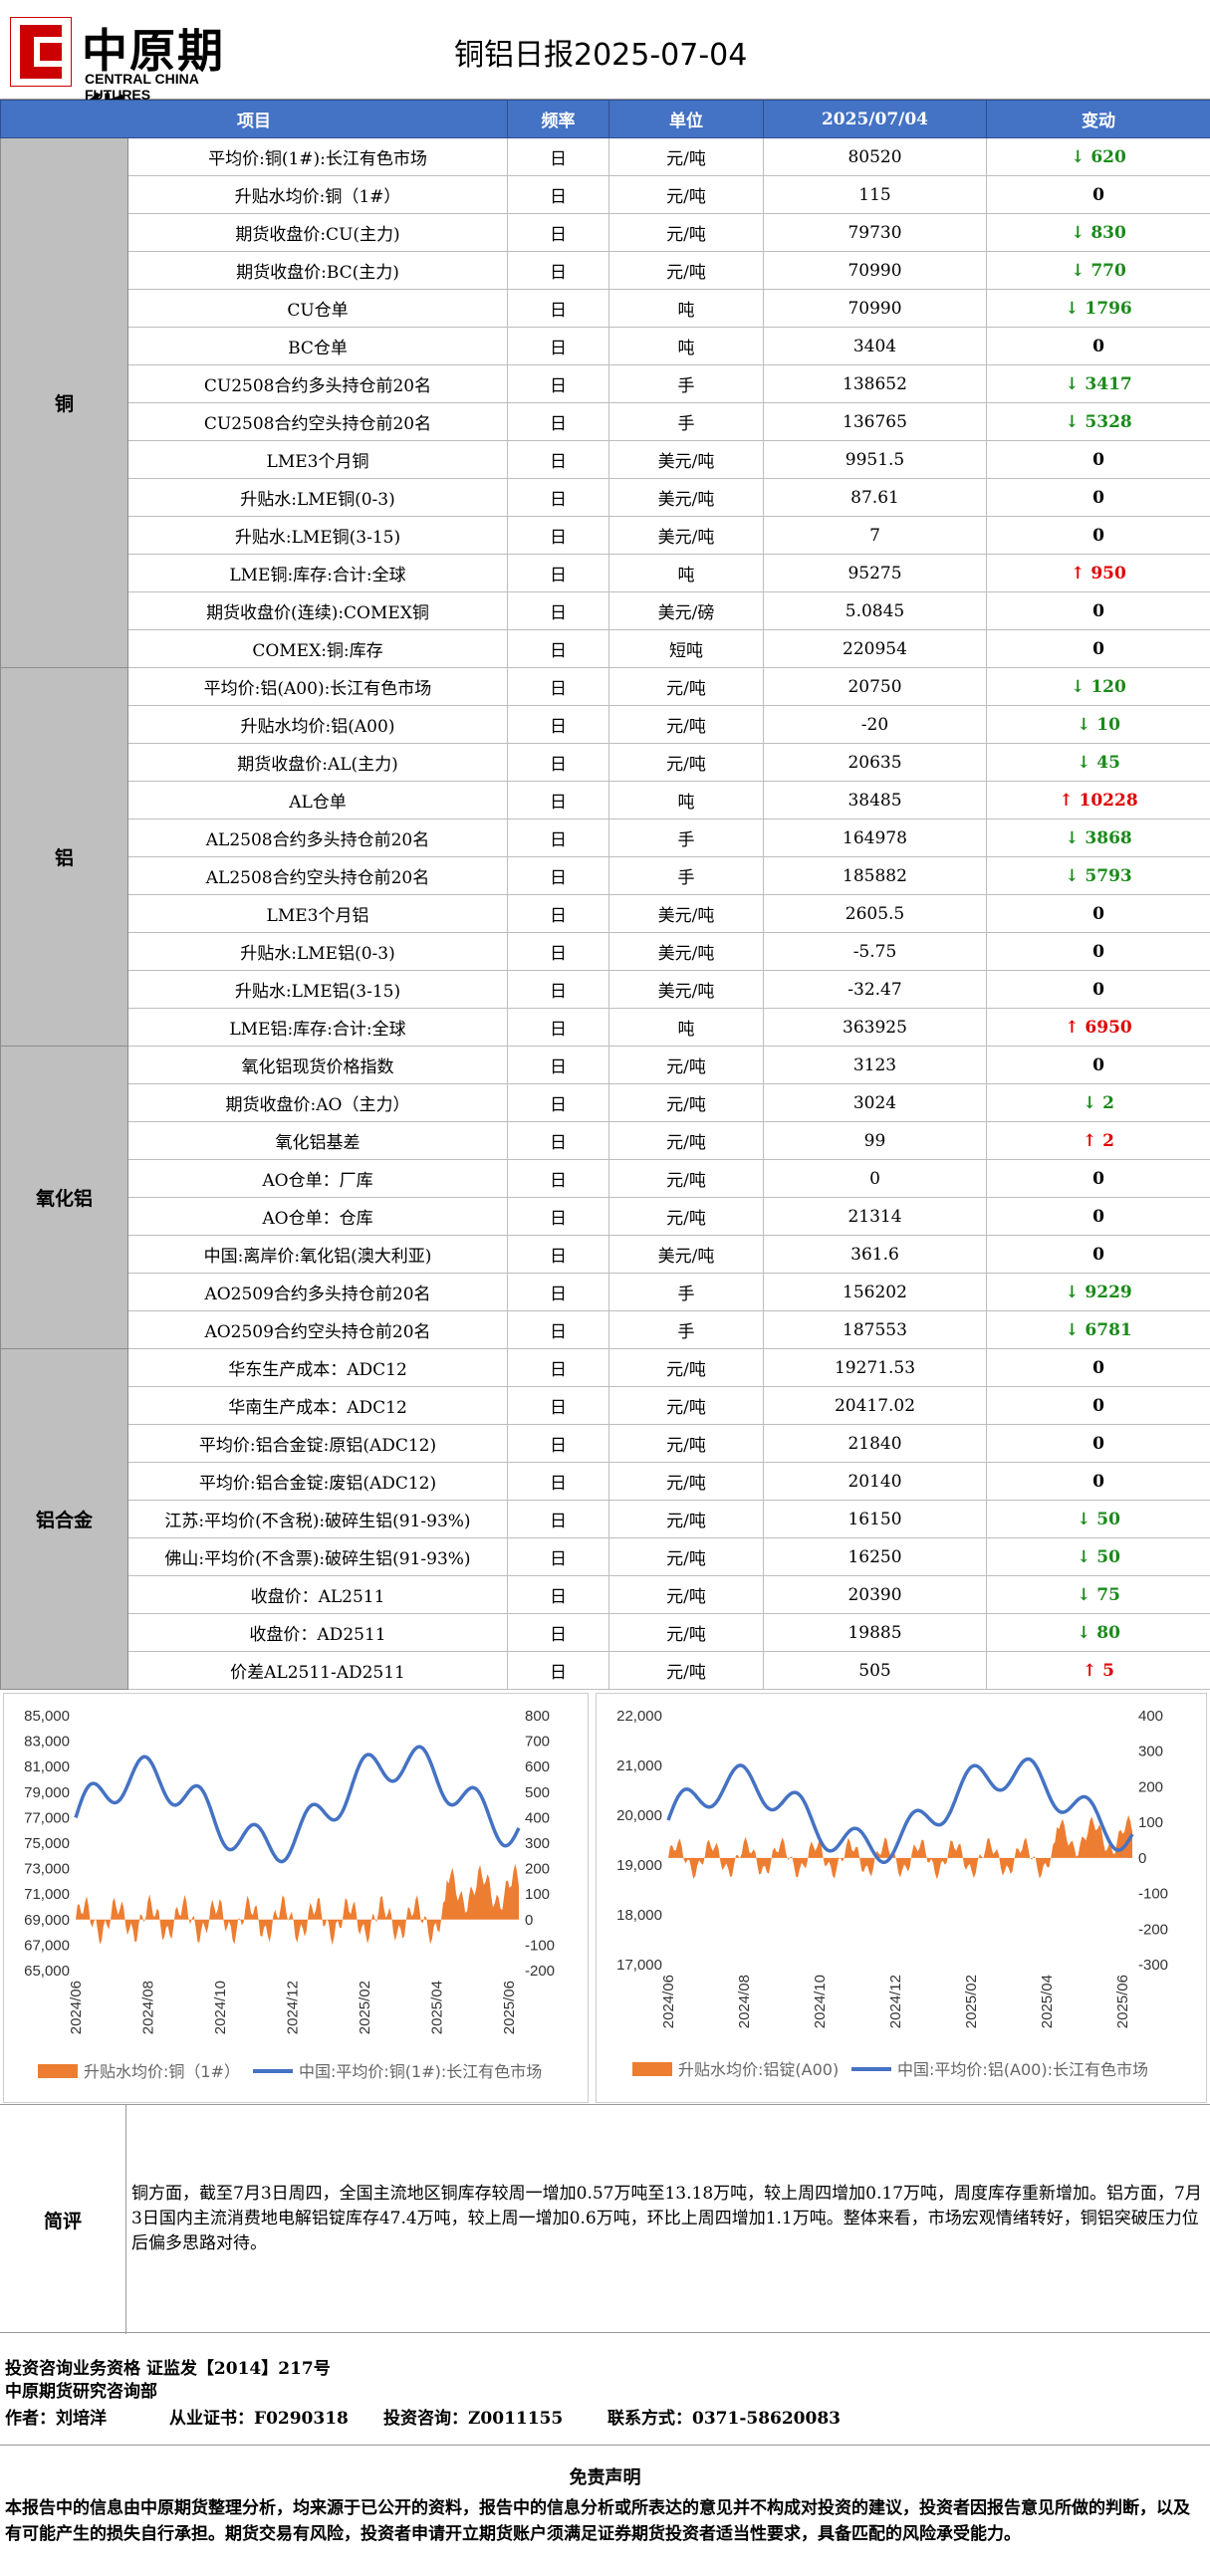  What do you see at coordinates (605, 1594) in the screenshot?
I see `table-row: 收盘价：AL2511 日元/吨 20390 ↓ 75` at bounding box center [605, 1594].